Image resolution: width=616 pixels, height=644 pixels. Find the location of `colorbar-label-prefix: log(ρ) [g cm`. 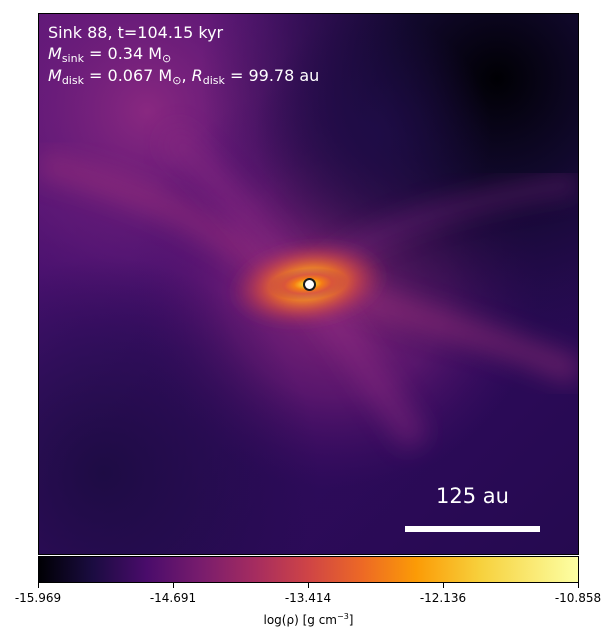

colorbar-label-prefix: log(ρ) [g cm is located at coordinates (300, 620).